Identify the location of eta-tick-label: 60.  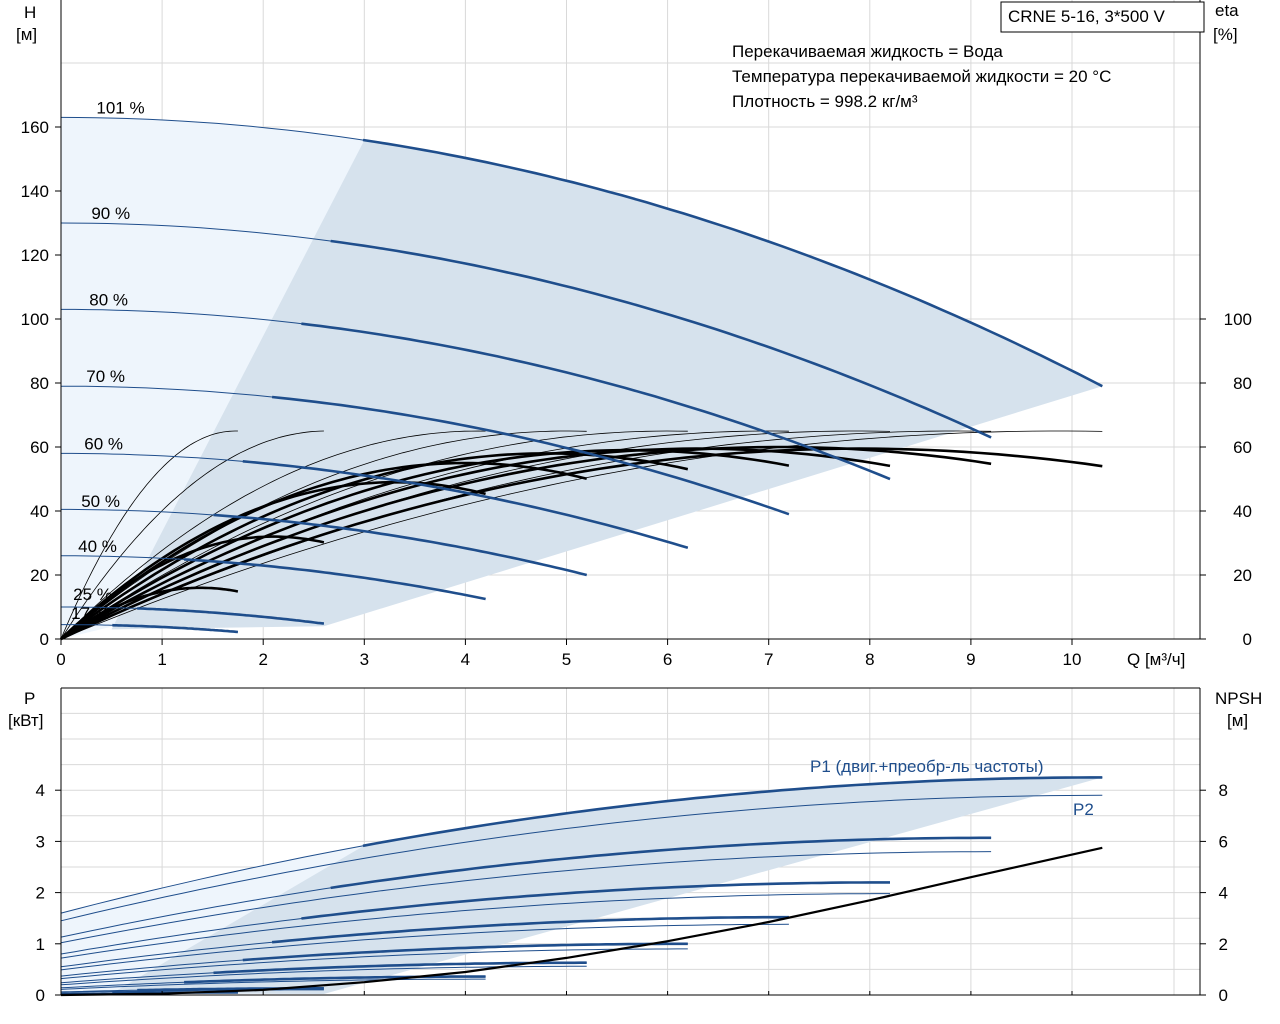
(1242, 447).